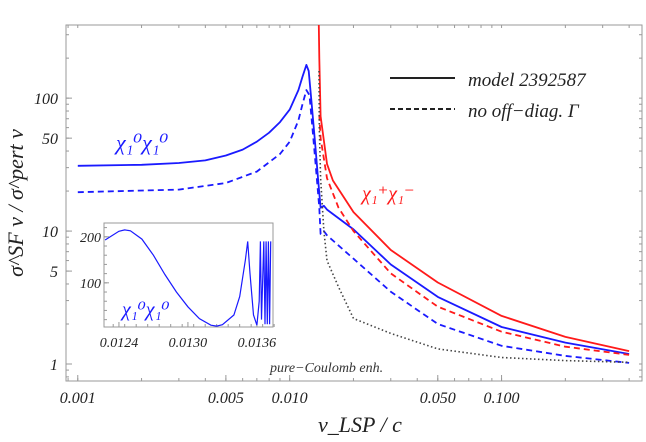 The height and width of the screenshot is (442, 646). Describe the element at coordinates (90, 284) in the screenshot. I see `inset-y-tick-label: 100` at that location.